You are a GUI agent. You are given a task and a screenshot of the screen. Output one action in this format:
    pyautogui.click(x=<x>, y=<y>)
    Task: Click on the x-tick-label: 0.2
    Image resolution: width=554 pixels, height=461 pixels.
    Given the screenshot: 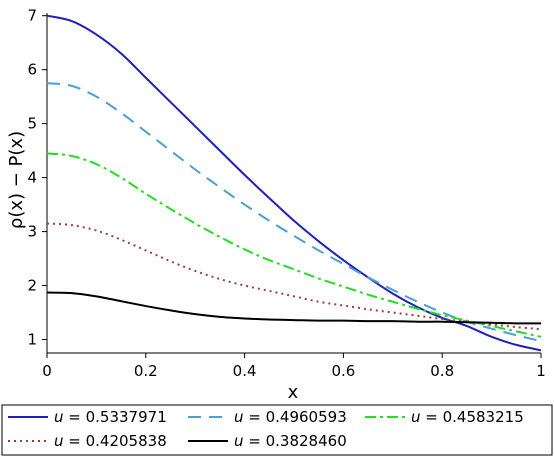 What is the action you would take?
    pyautogui.click(x=146, y=371)
    